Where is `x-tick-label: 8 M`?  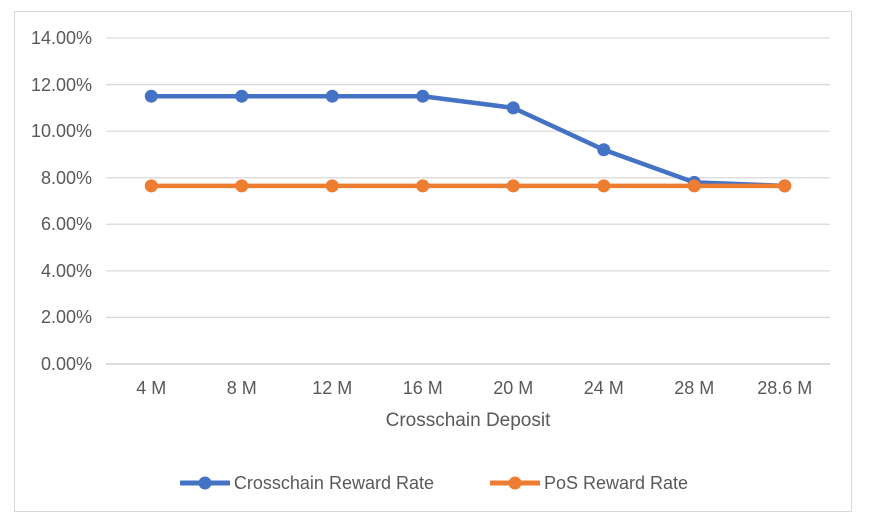 x-tick-label: 8 M is located at coordinates (241, 388).